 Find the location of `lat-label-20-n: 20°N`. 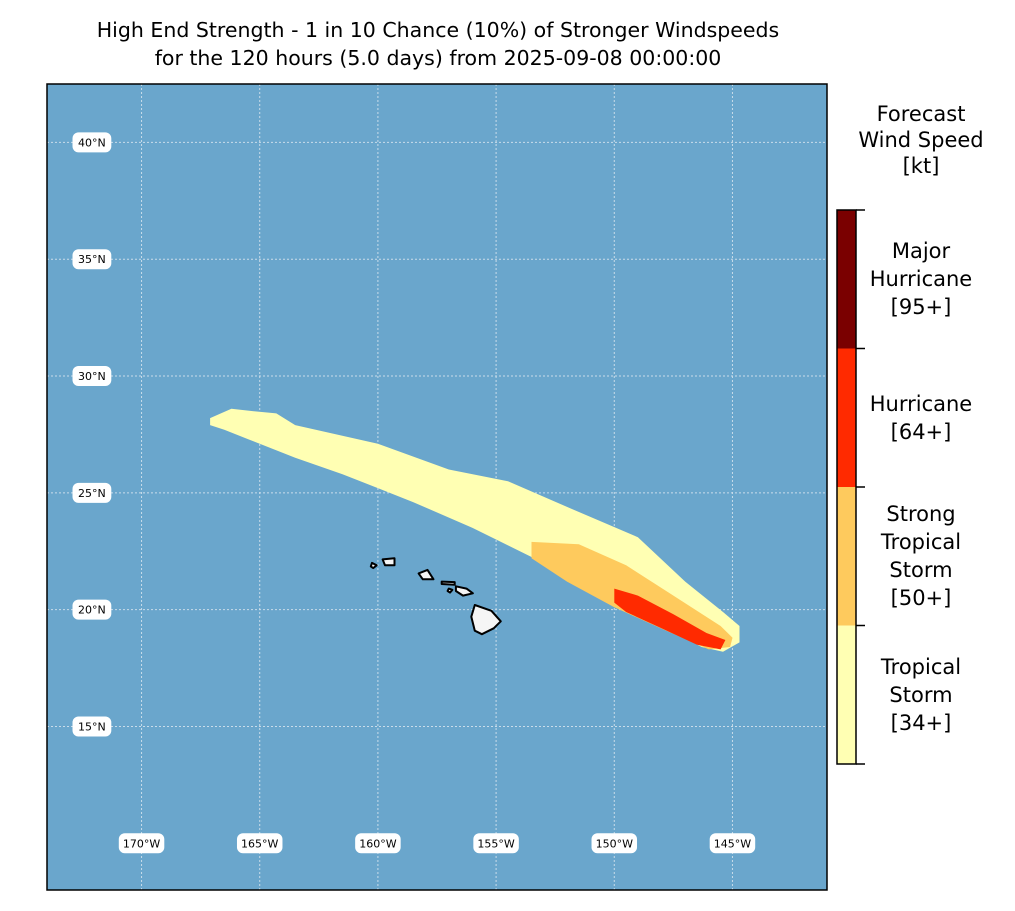

lat-label-20-n: 20°N is located at coordinates (92, 609).